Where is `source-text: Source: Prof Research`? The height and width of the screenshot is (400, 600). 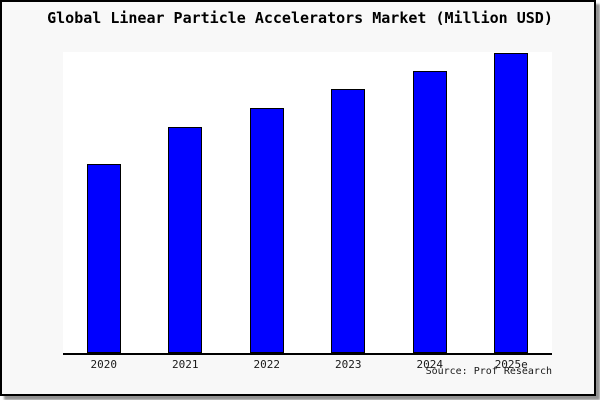 source-text: Source: Prof Research is located at coordinates (488, 371).